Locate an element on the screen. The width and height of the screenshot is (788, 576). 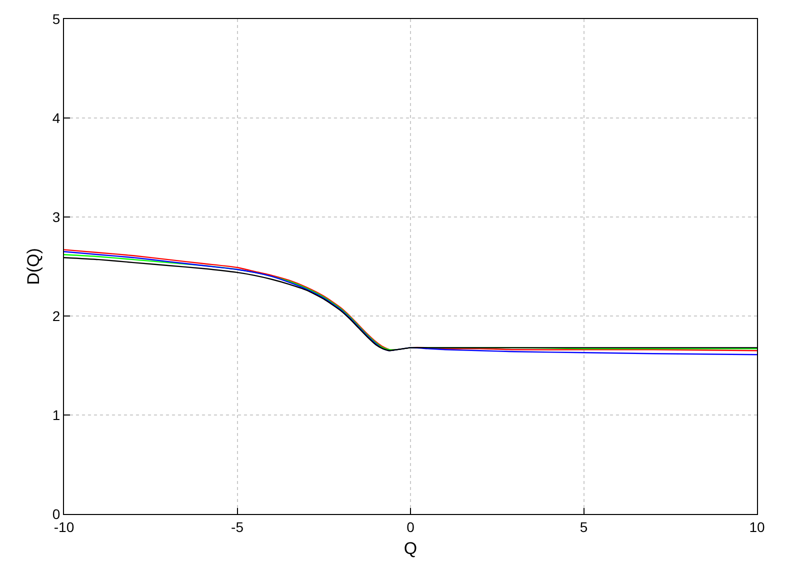
x-axis-title: Q is located at coordinates (411, 548).